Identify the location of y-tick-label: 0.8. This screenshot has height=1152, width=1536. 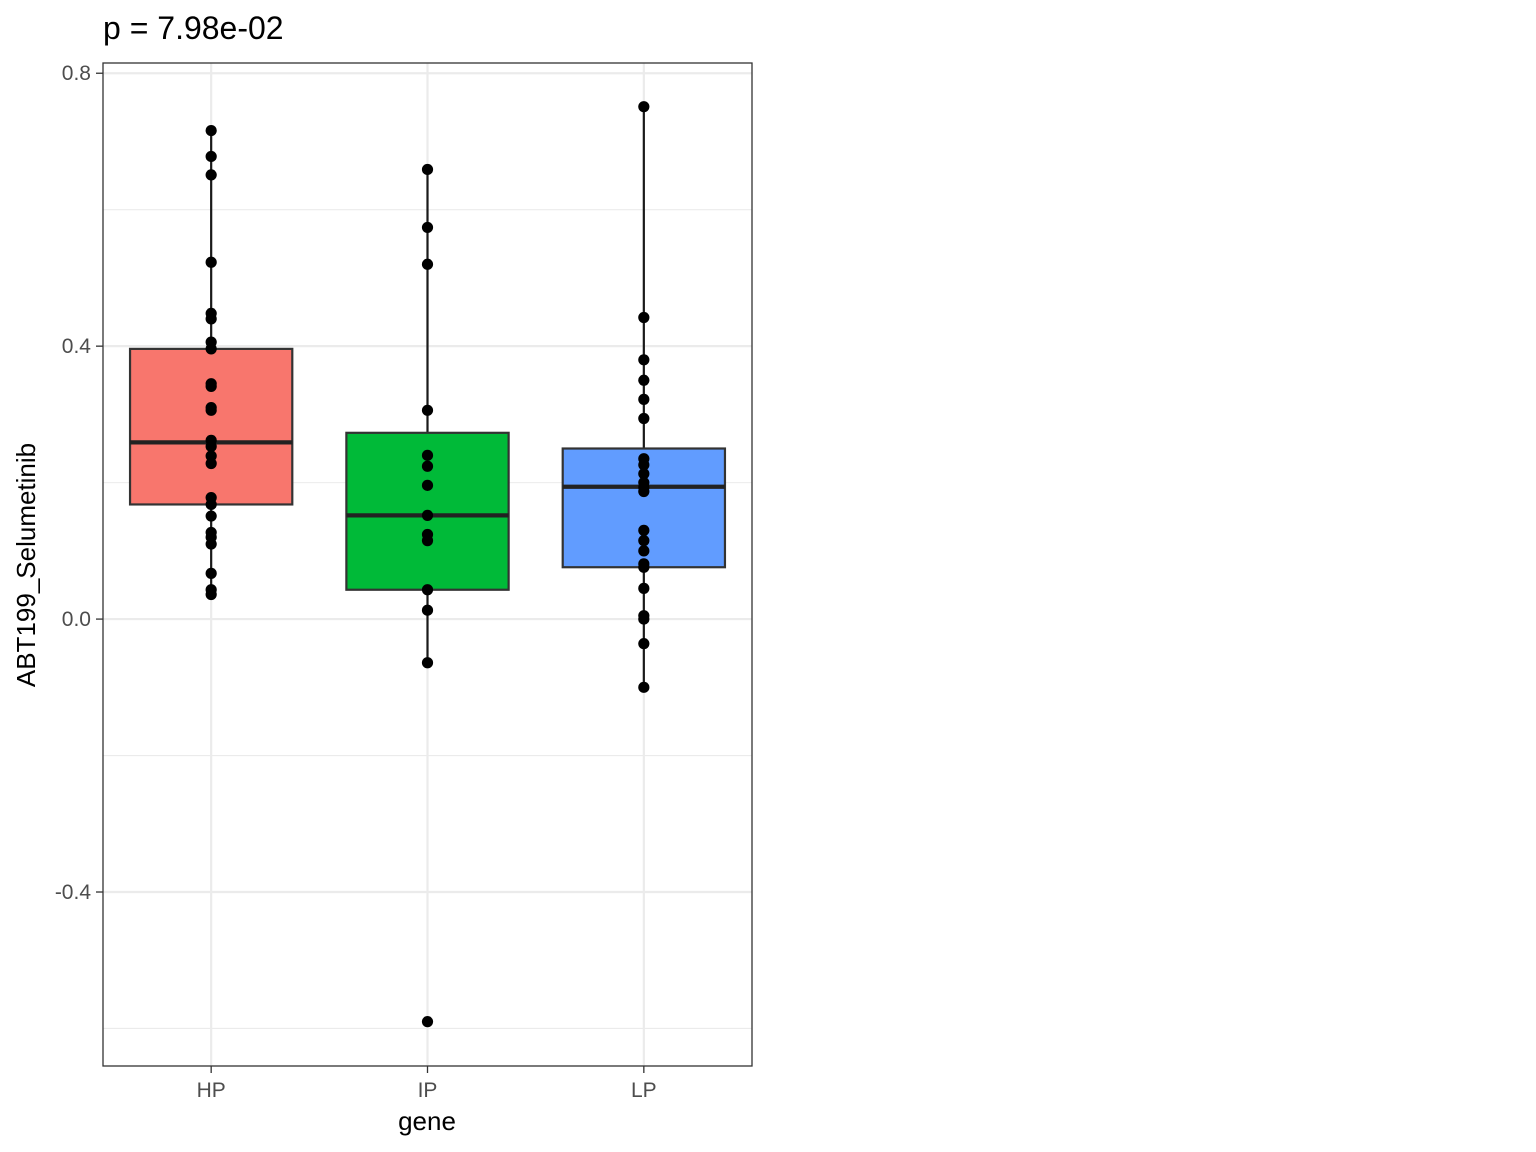
(76, 73).